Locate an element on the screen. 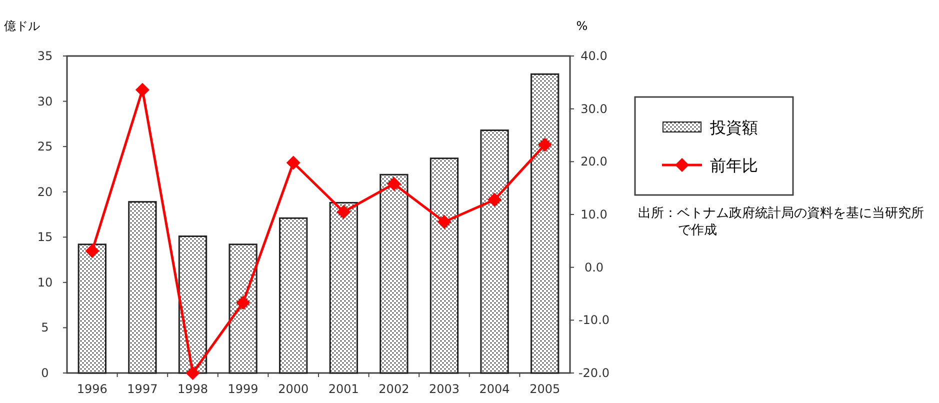 Image resolution: width=939 pixels, height=403 pixels. legend-label: 前年比 is located at coordinates (734, 165).